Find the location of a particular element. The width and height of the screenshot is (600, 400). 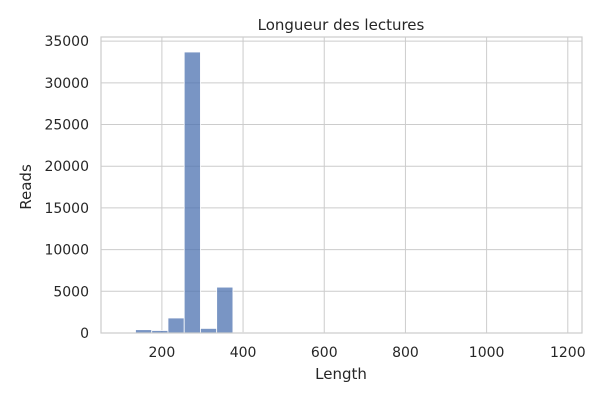

y-tick-label: 5000 is located at coordinates (71, 292).